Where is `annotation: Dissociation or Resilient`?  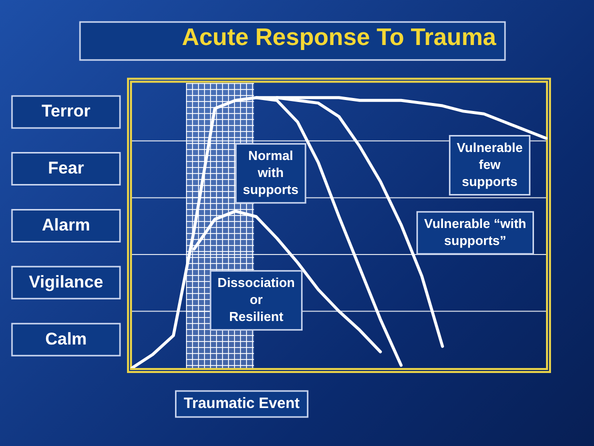 annotation: Dissociation or Resilient is located at coordinates (256, 299).